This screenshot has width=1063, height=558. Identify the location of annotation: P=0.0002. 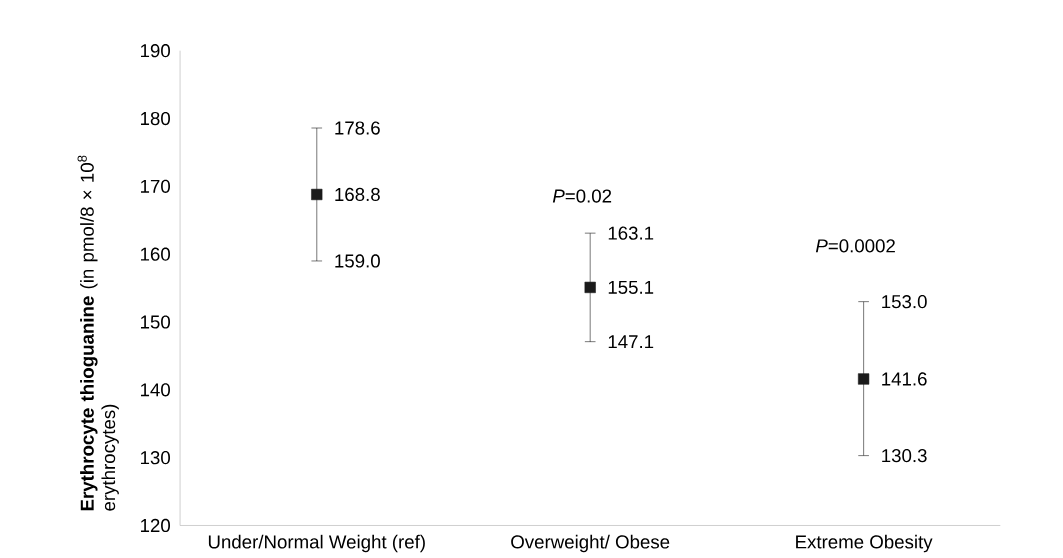
(855, 246).